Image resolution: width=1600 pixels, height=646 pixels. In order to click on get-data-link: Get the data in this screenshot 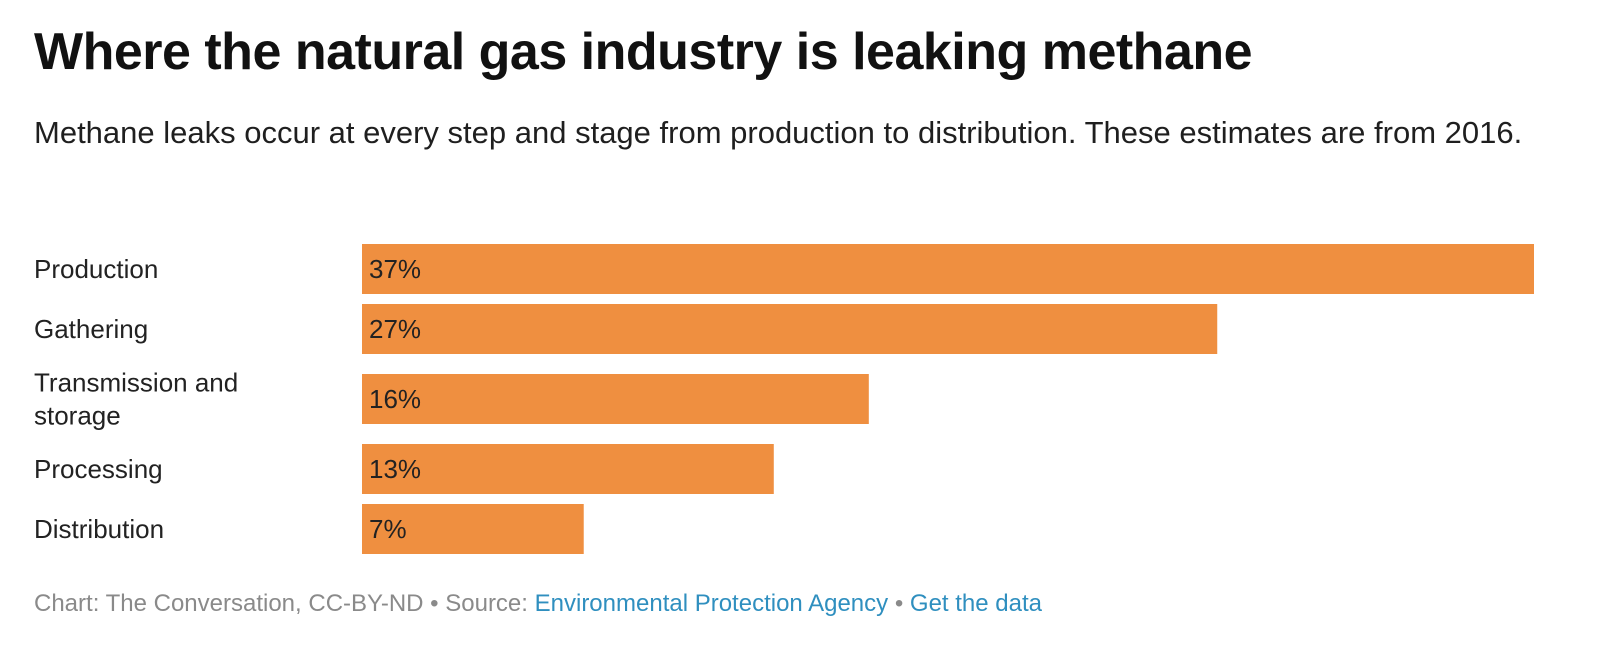, I will do `click(975, 603)`.